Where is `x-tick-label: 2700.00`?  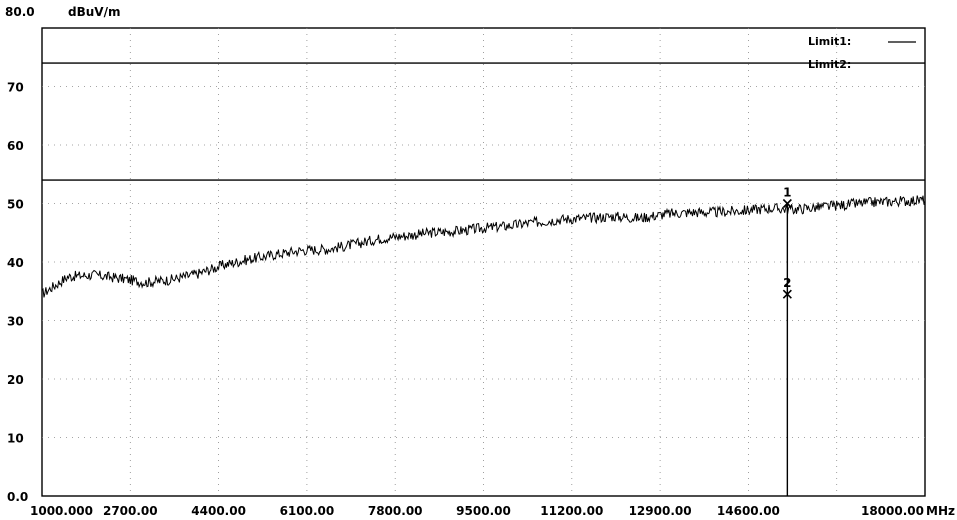 x-tick-label: 2700.00 is located at coordinates (130, 511).